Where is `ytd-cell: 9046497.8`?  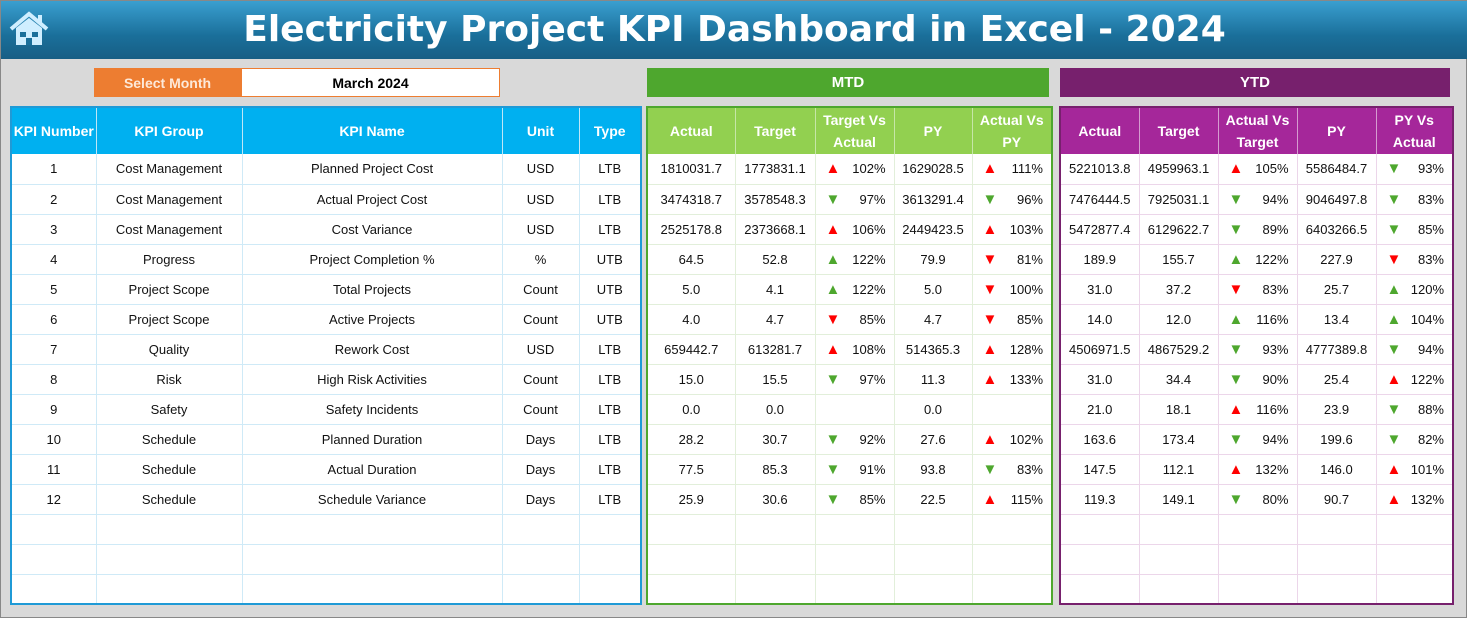 ytd-cell: 9046497.8 is located at coordinates (1337, 199).